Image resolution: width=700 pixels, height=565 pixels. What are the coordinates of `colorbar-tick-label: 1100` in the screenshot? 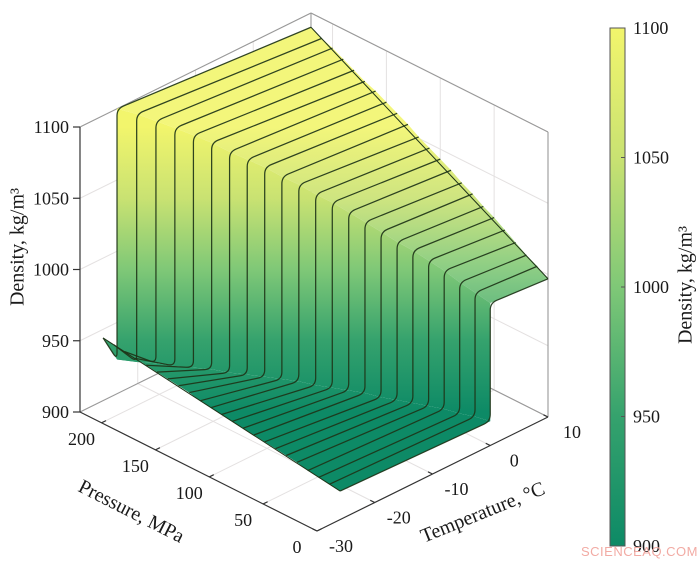 It's located at (650, 28).